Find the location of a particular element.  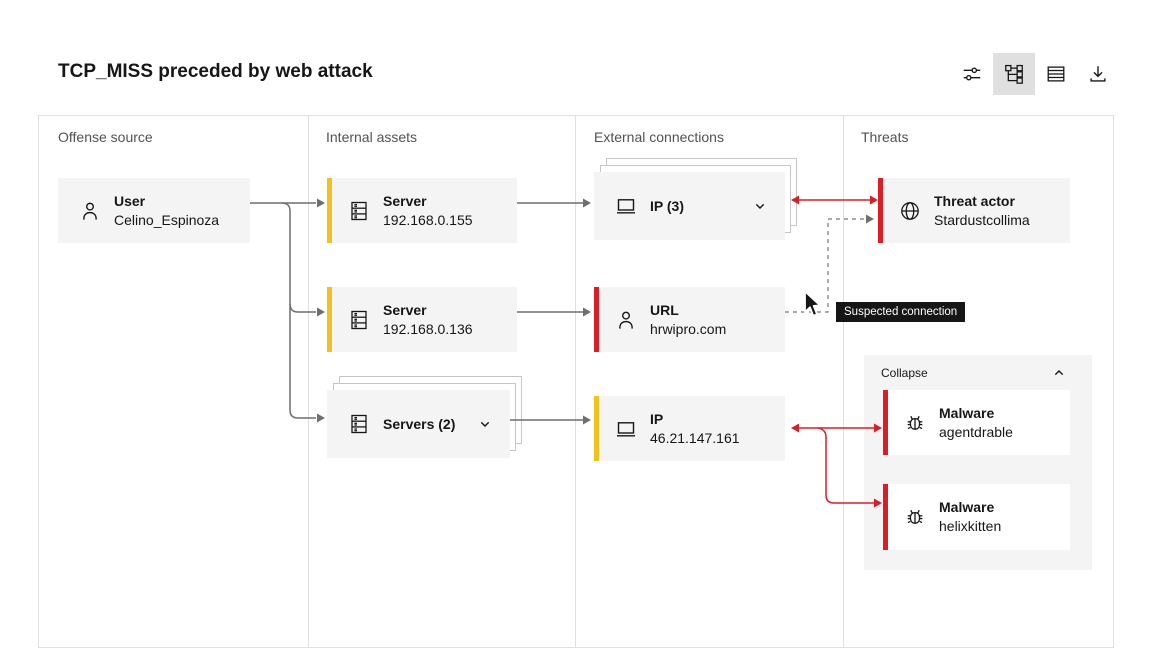

node-text: Threat actor Stardustcollima is located at coordinates (982, 211).